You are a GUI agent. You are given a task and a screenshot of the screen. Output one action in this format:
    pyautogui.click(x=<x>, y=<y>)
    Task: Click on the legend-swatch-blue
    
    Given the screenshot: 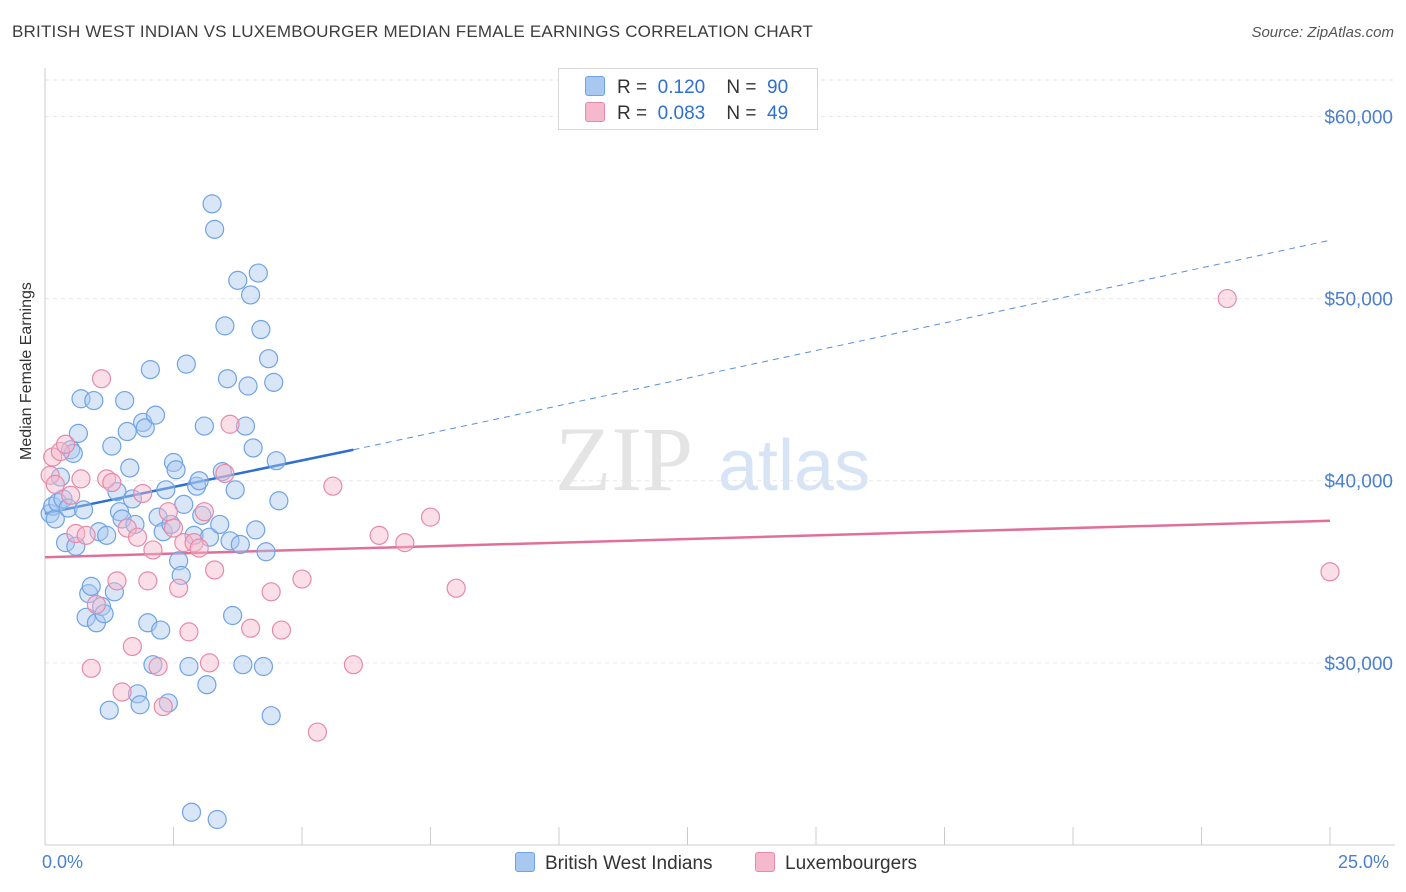 What is the action you would take?
    pyautogui.click(x=595, y=86)
    